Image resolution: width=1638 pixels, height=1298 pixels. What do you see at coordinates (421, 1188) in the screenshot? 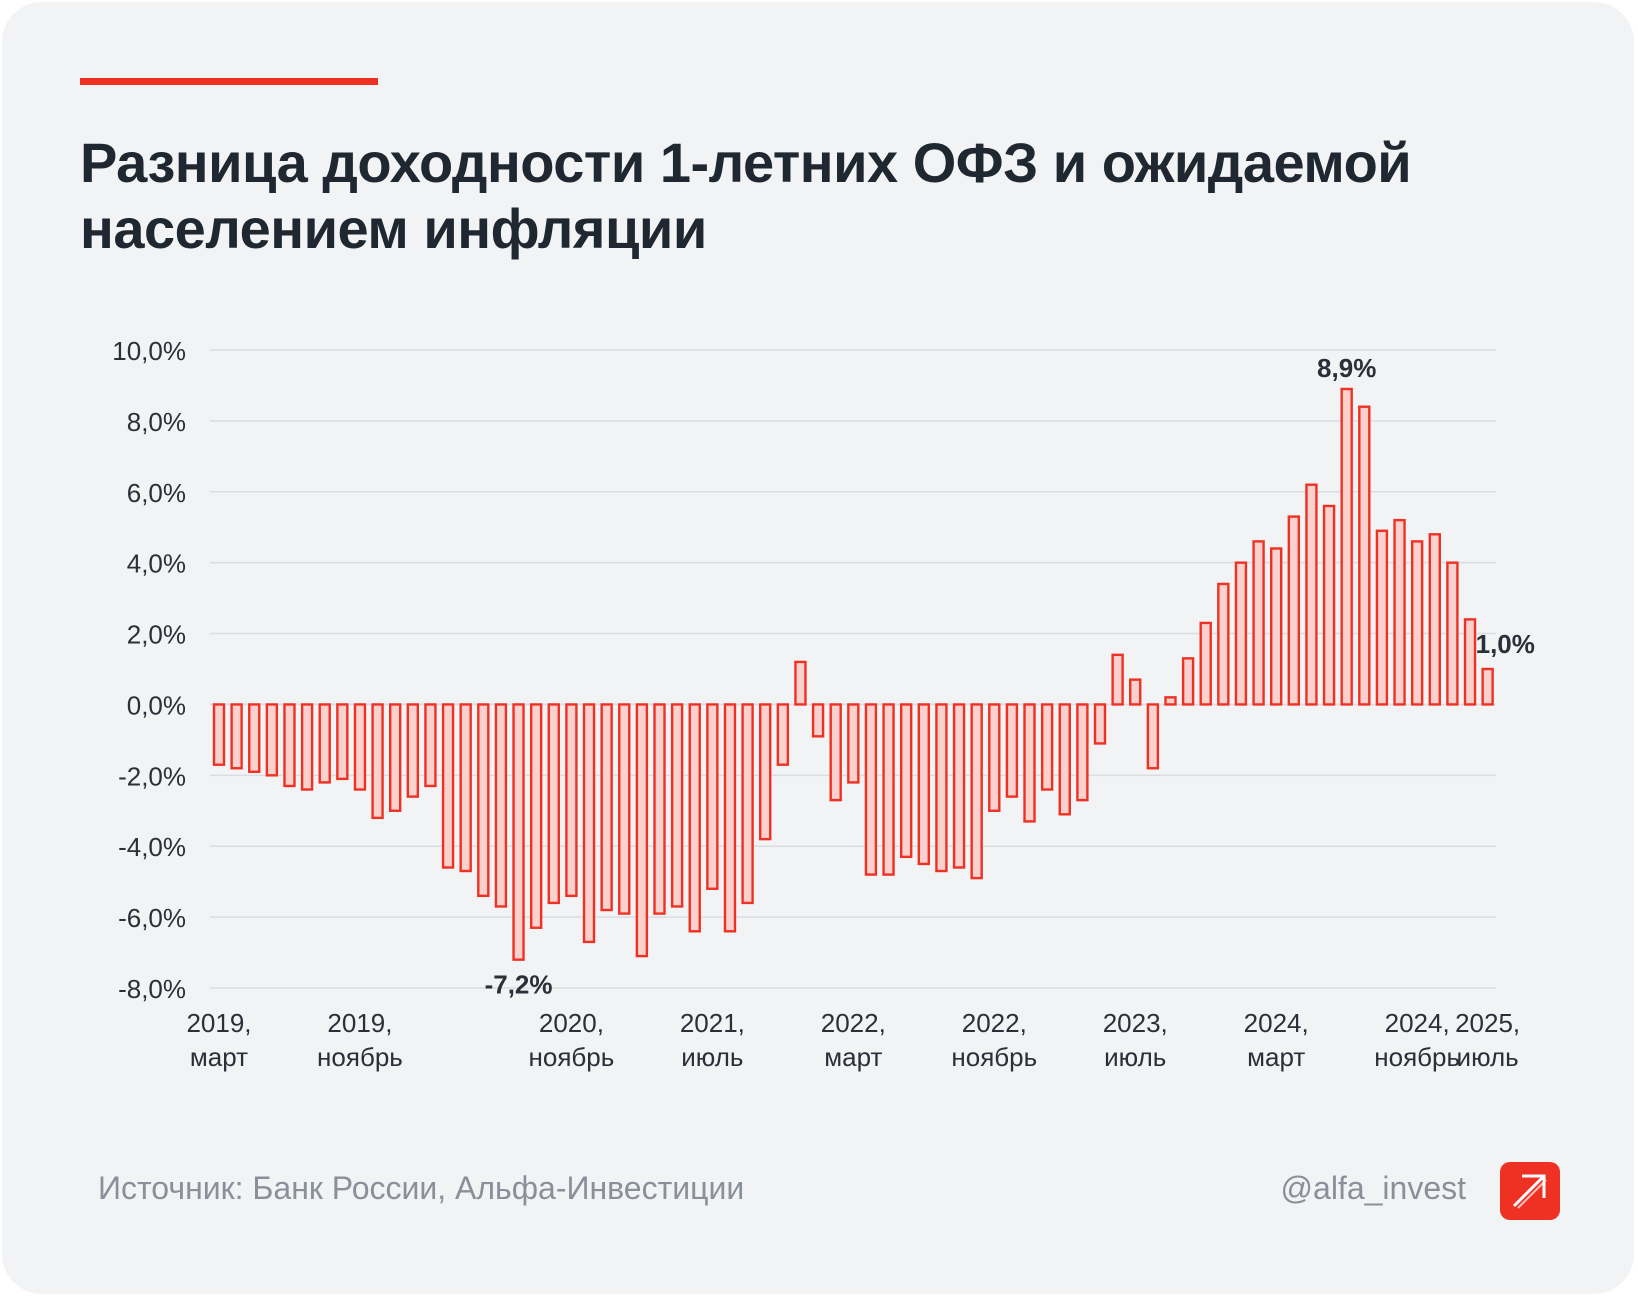
I see `source-note: Источник: Банк России, Альфа-Инвестиции` at bounding box center [421, 1188].